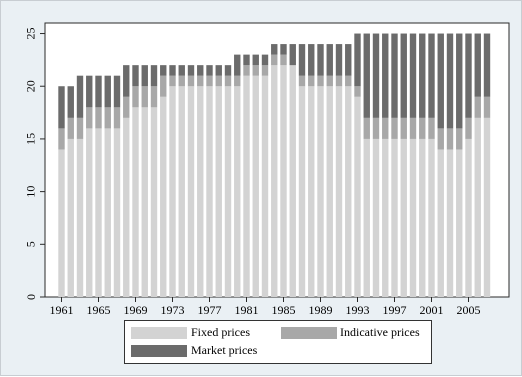  Describe the element at coordinates (31, 192) in the screenshot. I see `y-tick-label-10: 10` at that location.